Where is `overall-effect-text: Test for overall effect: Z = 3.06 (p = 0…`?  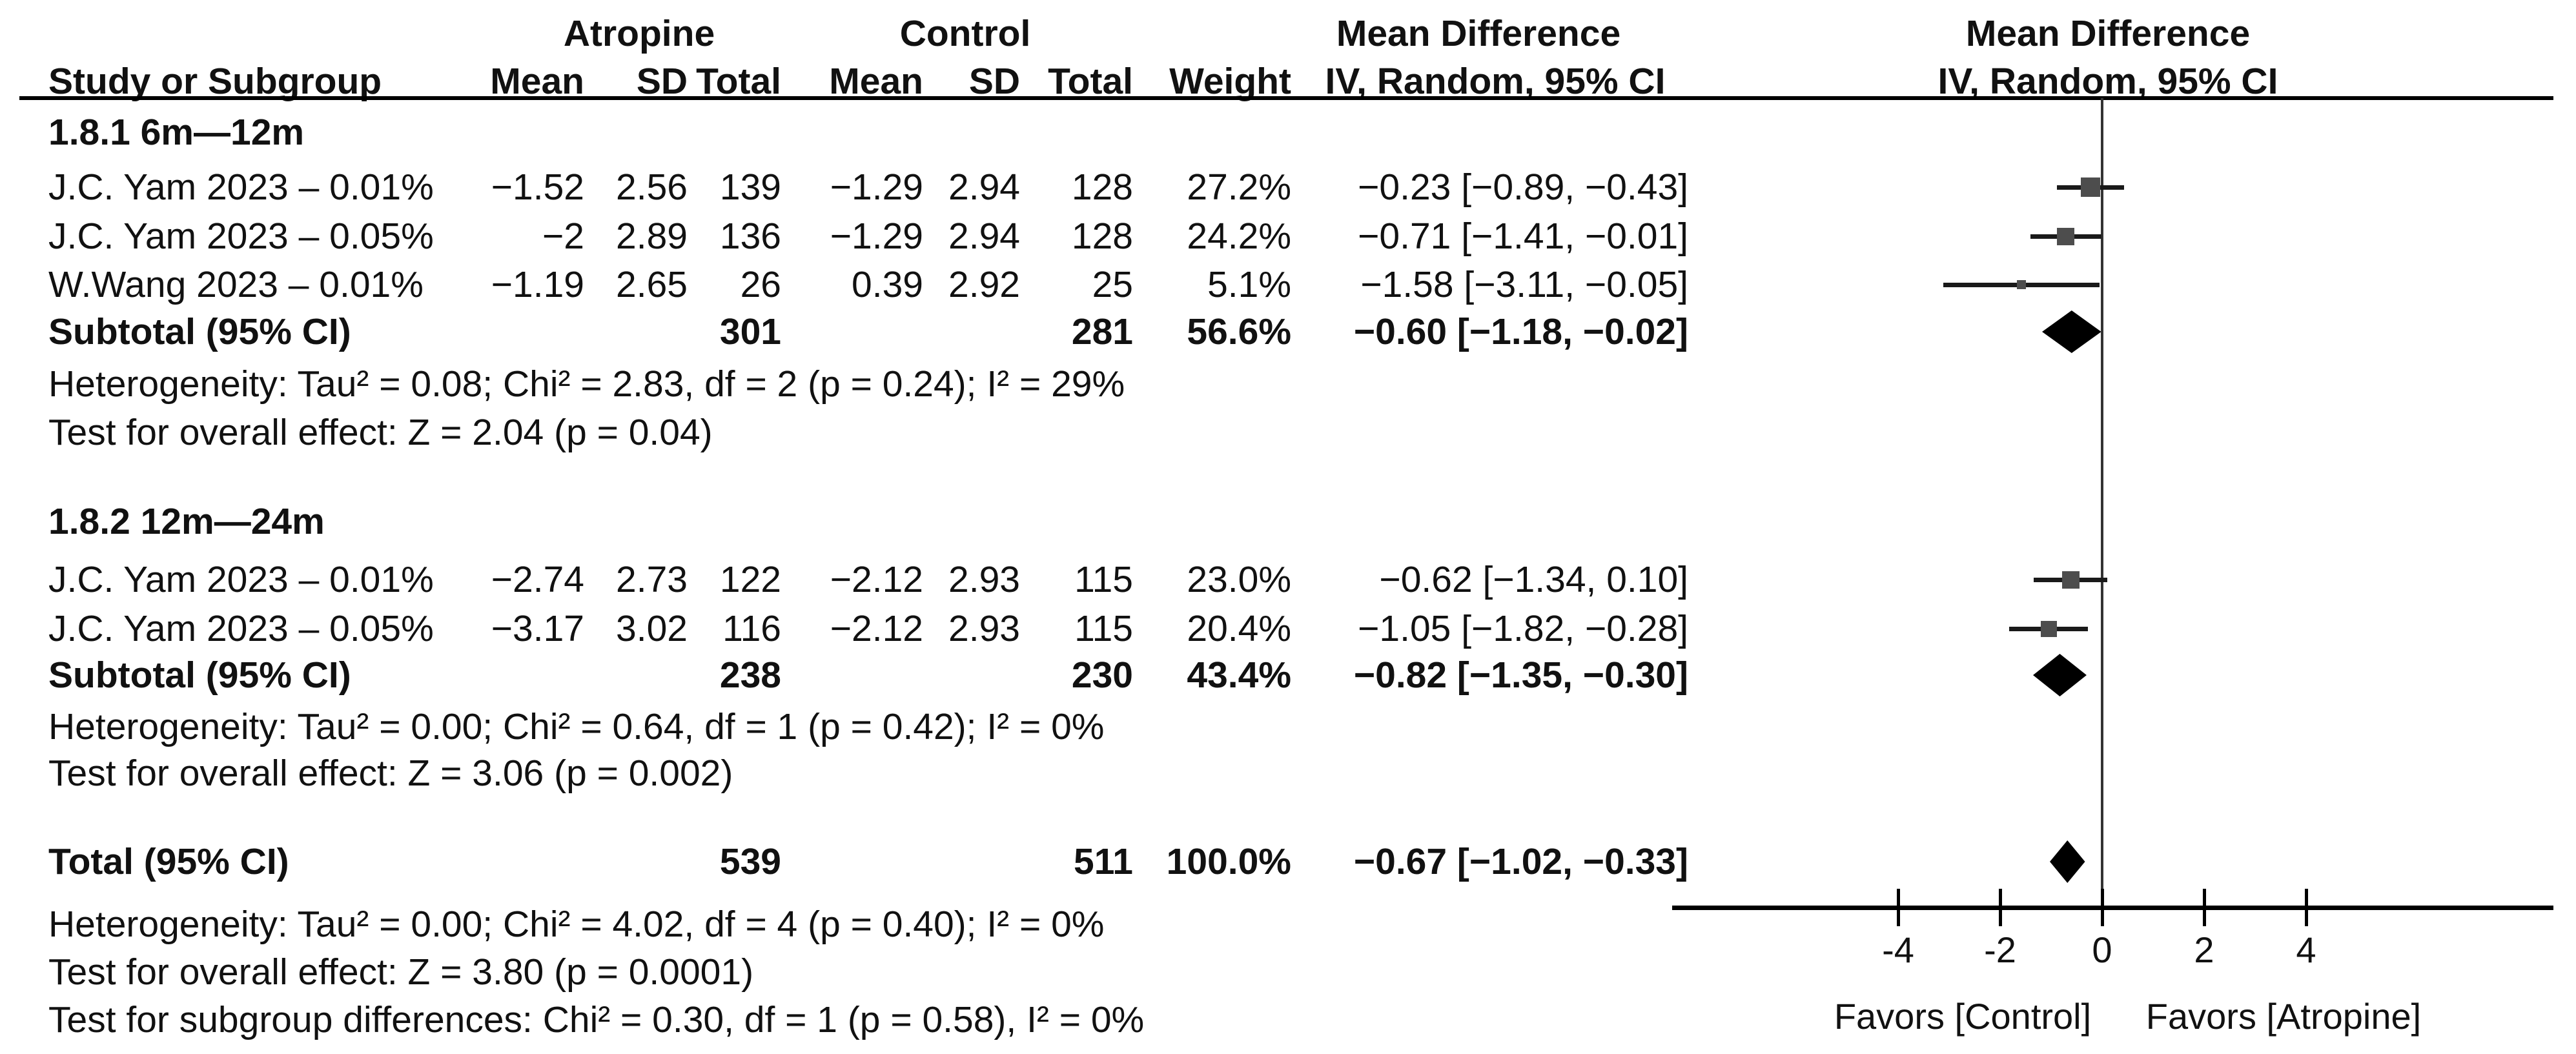
overall-effect-text: Test for overall effect: Z = 3.06 (p = 0… is located at coordinates (390, 773).